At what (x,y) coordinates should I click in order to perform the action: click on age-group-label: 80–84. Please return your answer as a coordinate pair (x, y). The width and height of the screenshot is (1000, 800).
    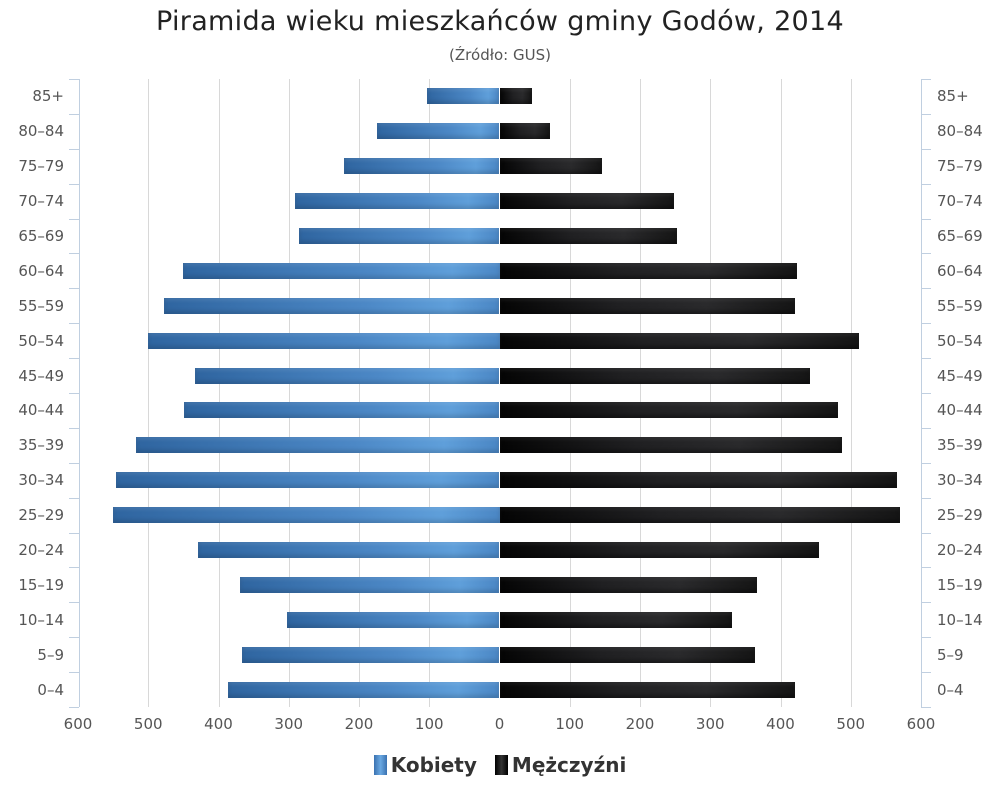
    Looking at the image, I should click on (960, 131).